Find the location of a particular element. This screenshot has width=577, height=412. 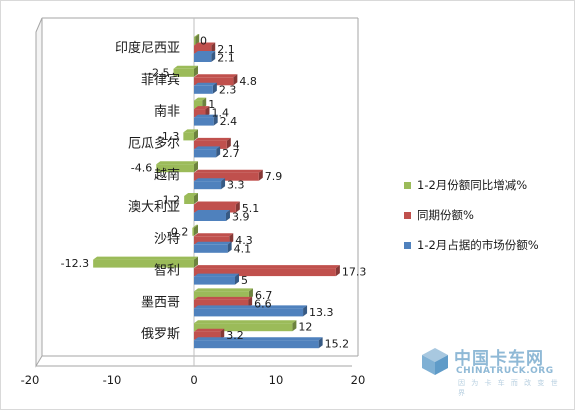

category-label-7: 智利 is located at coordinates (167, 271).